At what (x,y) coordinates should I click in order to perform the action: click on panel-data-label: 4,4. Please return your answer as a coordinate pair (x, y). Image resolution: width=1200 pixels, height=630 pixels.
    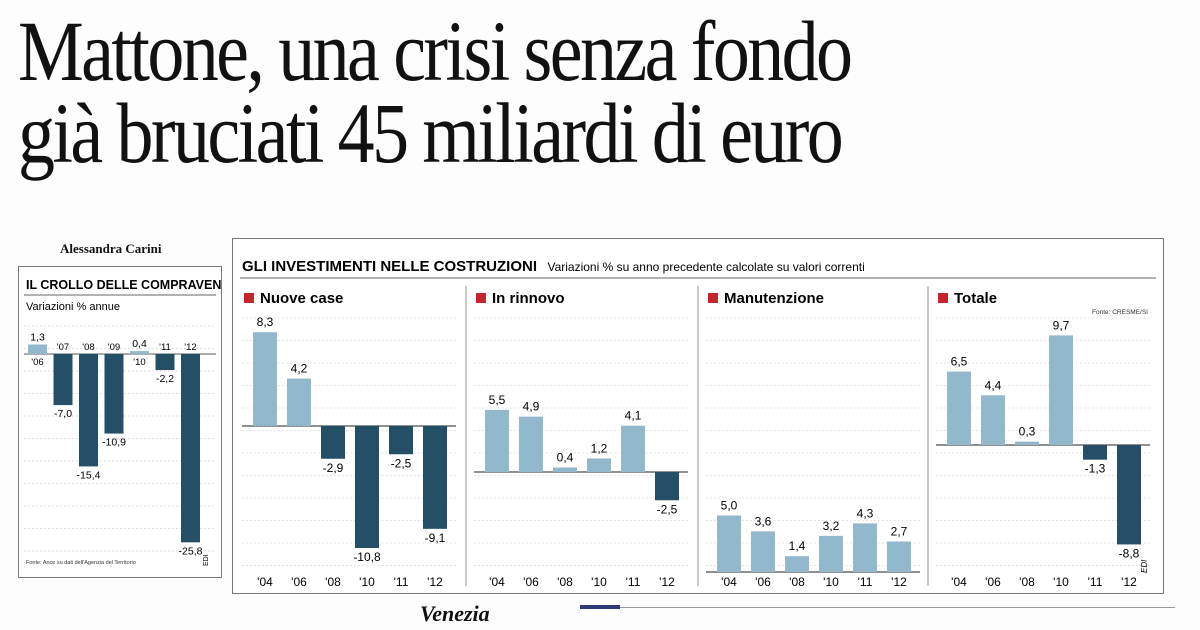
    Looking at the image, I should click on (993, 385).